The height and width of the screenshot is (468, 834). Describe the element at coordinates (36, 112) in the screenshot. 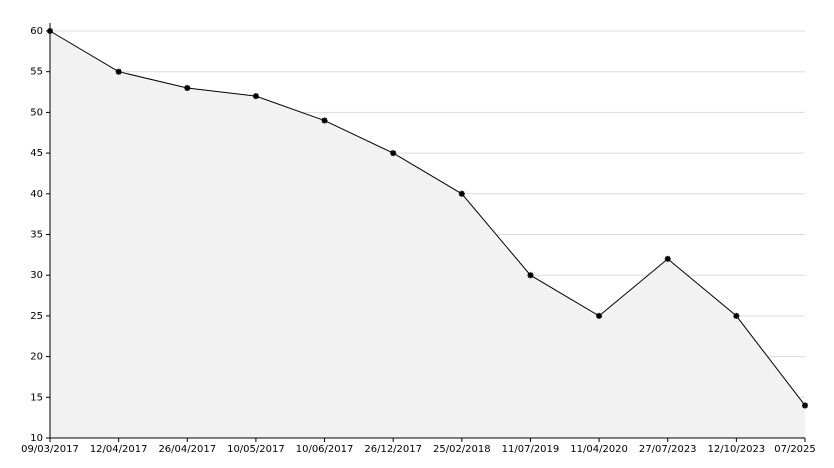

I see `y-tick-label: 50` at that location.